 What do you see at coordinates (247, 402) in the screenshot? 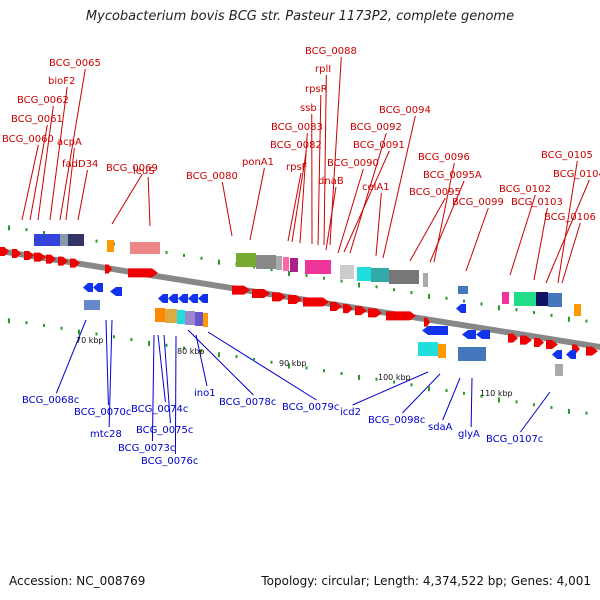
I see `reverse-gene-label: BCG_0078c` at bounding box center [247, 402].